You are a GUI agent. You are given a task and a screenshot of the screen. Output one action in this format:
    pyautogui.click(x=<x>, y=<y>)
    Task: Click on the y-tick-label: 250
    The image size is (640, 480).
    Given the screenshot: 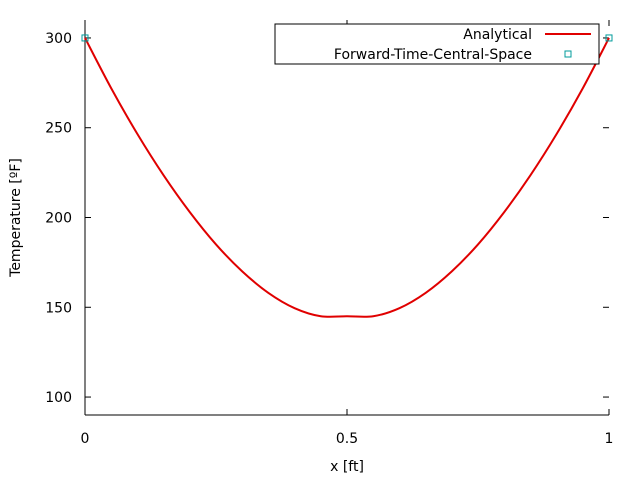 What is the action you would take?
    pyautogui.click(x=58, y=129)
    